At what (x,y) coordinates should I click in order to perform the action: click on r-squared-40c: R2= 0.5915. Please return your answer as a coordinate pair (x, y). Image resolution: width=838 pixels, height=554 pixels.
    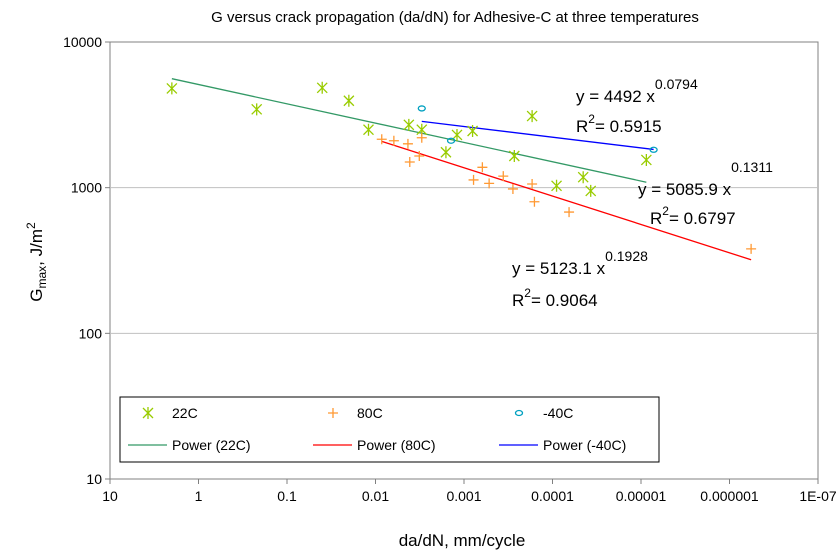
    Looking at the image, I should click on (619, 124).